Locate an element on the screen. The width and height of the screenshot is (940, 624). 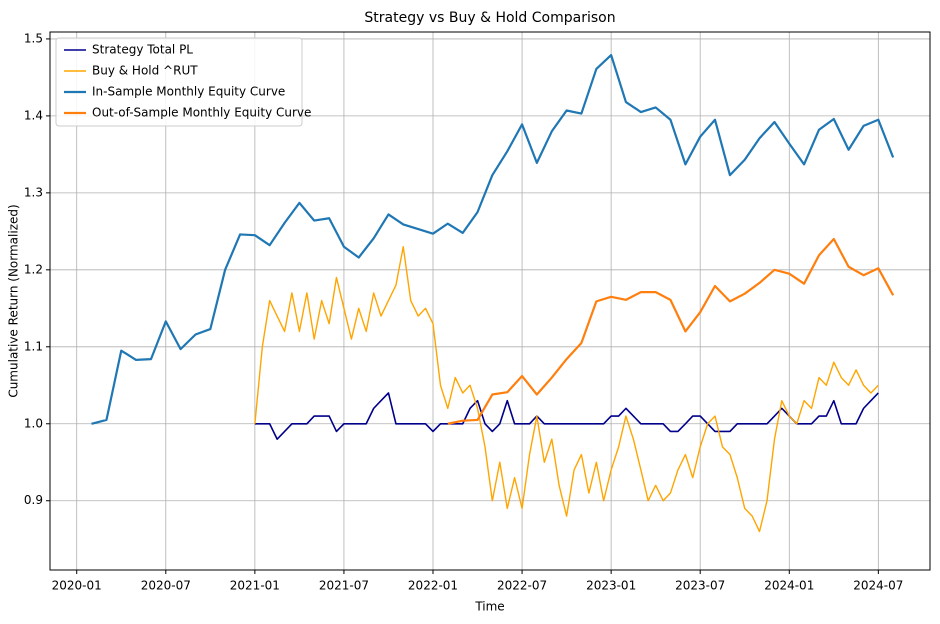
x-tick-label: 2022-07 is located at coordinates (522, 586).